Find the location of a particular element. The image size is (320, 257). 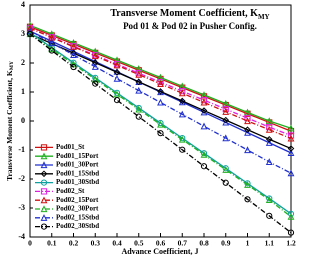

legend-label: Pod01_15Port is located at coordinates (77, 156).